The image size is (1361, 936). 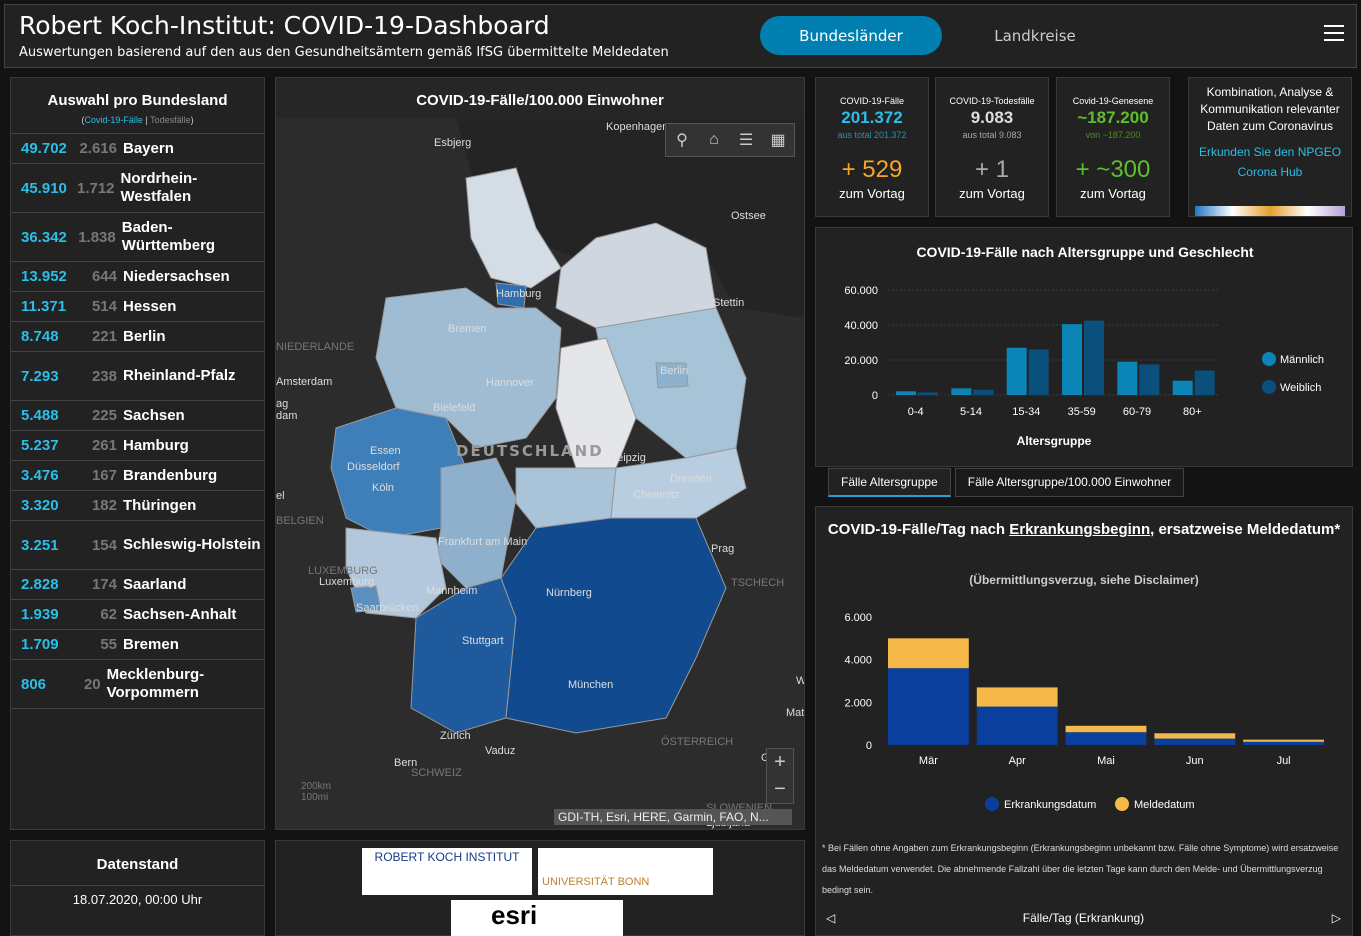 What do you see at coordinates (1017, 725) in the screenshot?
I see `bar-Apr-Erkrankungsdatum` at bounding box center [1017, 725].